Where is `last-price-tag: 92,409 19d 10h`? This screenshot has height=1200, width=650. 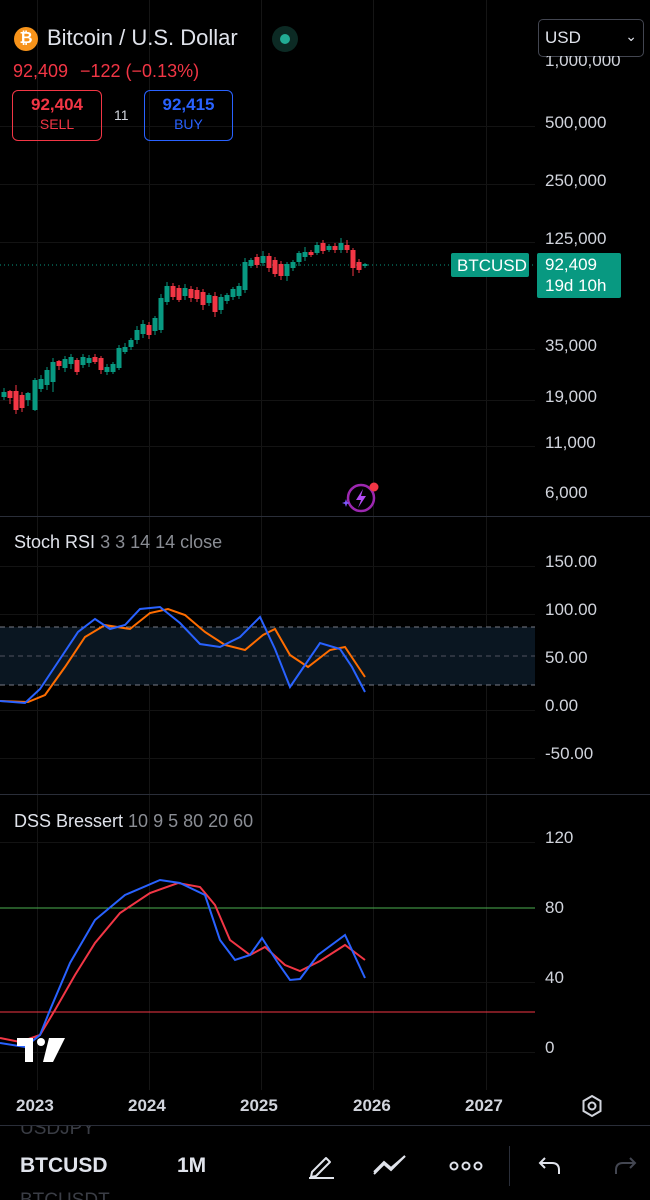 last-price-tag: 92,409 19d 10h is located at coordinates (579, 275).